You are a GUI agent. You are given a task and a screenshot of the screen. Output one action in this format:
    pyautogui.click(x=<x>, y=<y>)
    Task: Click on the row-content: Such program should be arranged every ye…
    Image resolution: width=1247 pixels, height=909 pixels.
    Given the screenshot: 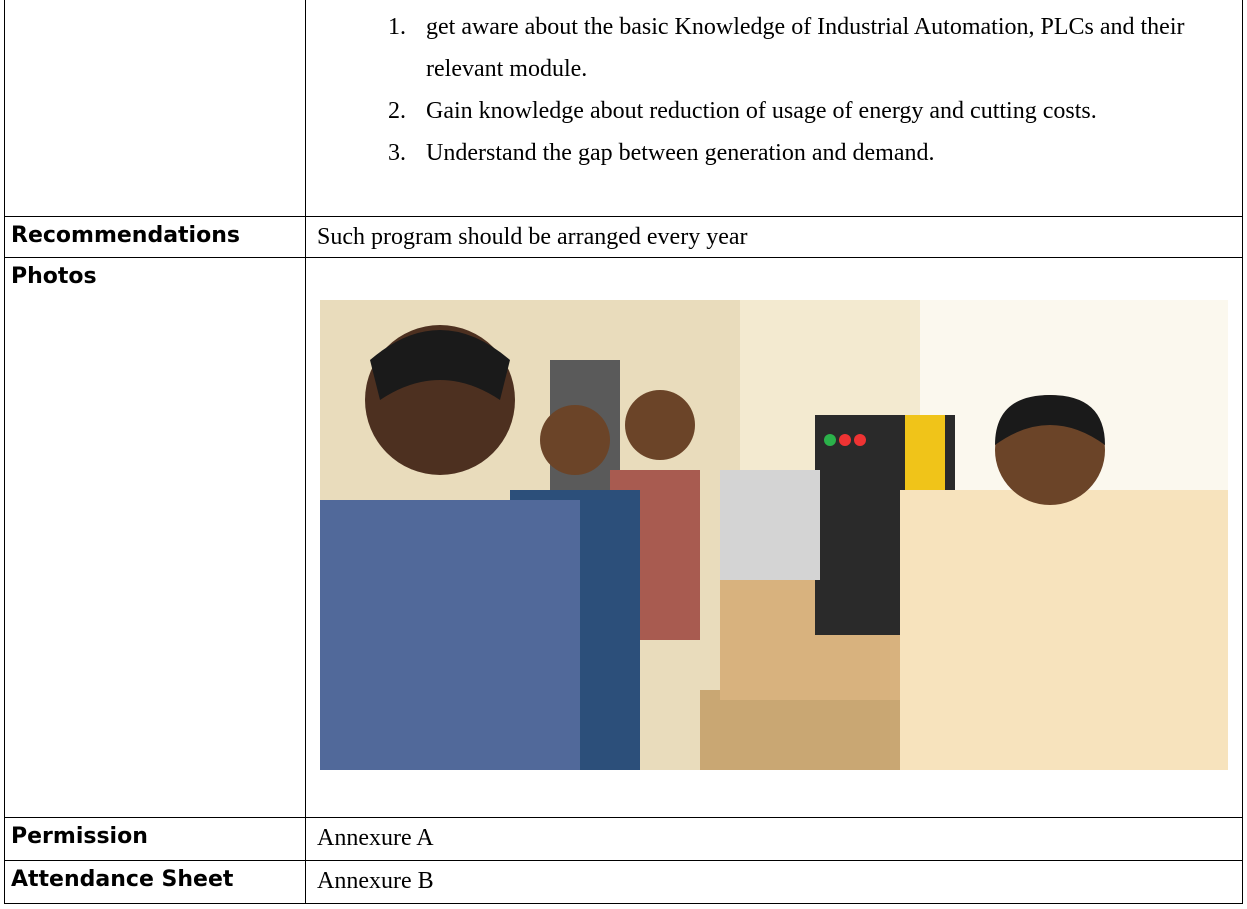 What is the action you would take?
    pyautogui.click(x=774, y=237)
    